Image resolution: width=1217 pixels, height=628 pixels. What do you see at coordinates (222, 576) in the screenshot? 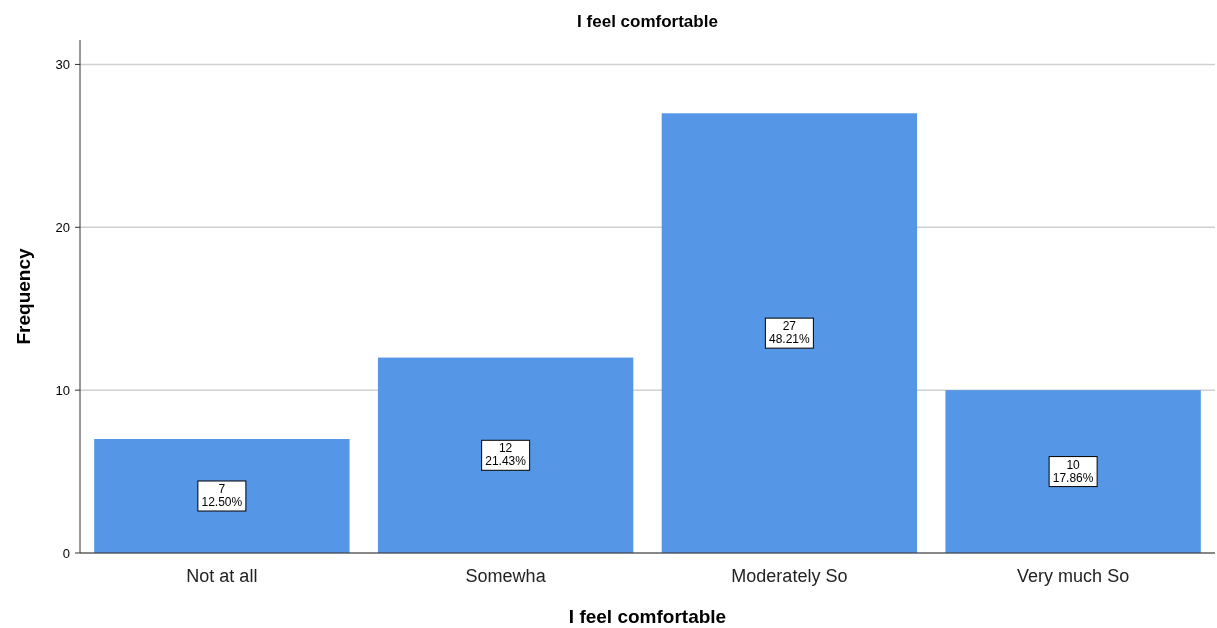
I see `x-tick-label: Not at all` at bounding box center [222, 576].